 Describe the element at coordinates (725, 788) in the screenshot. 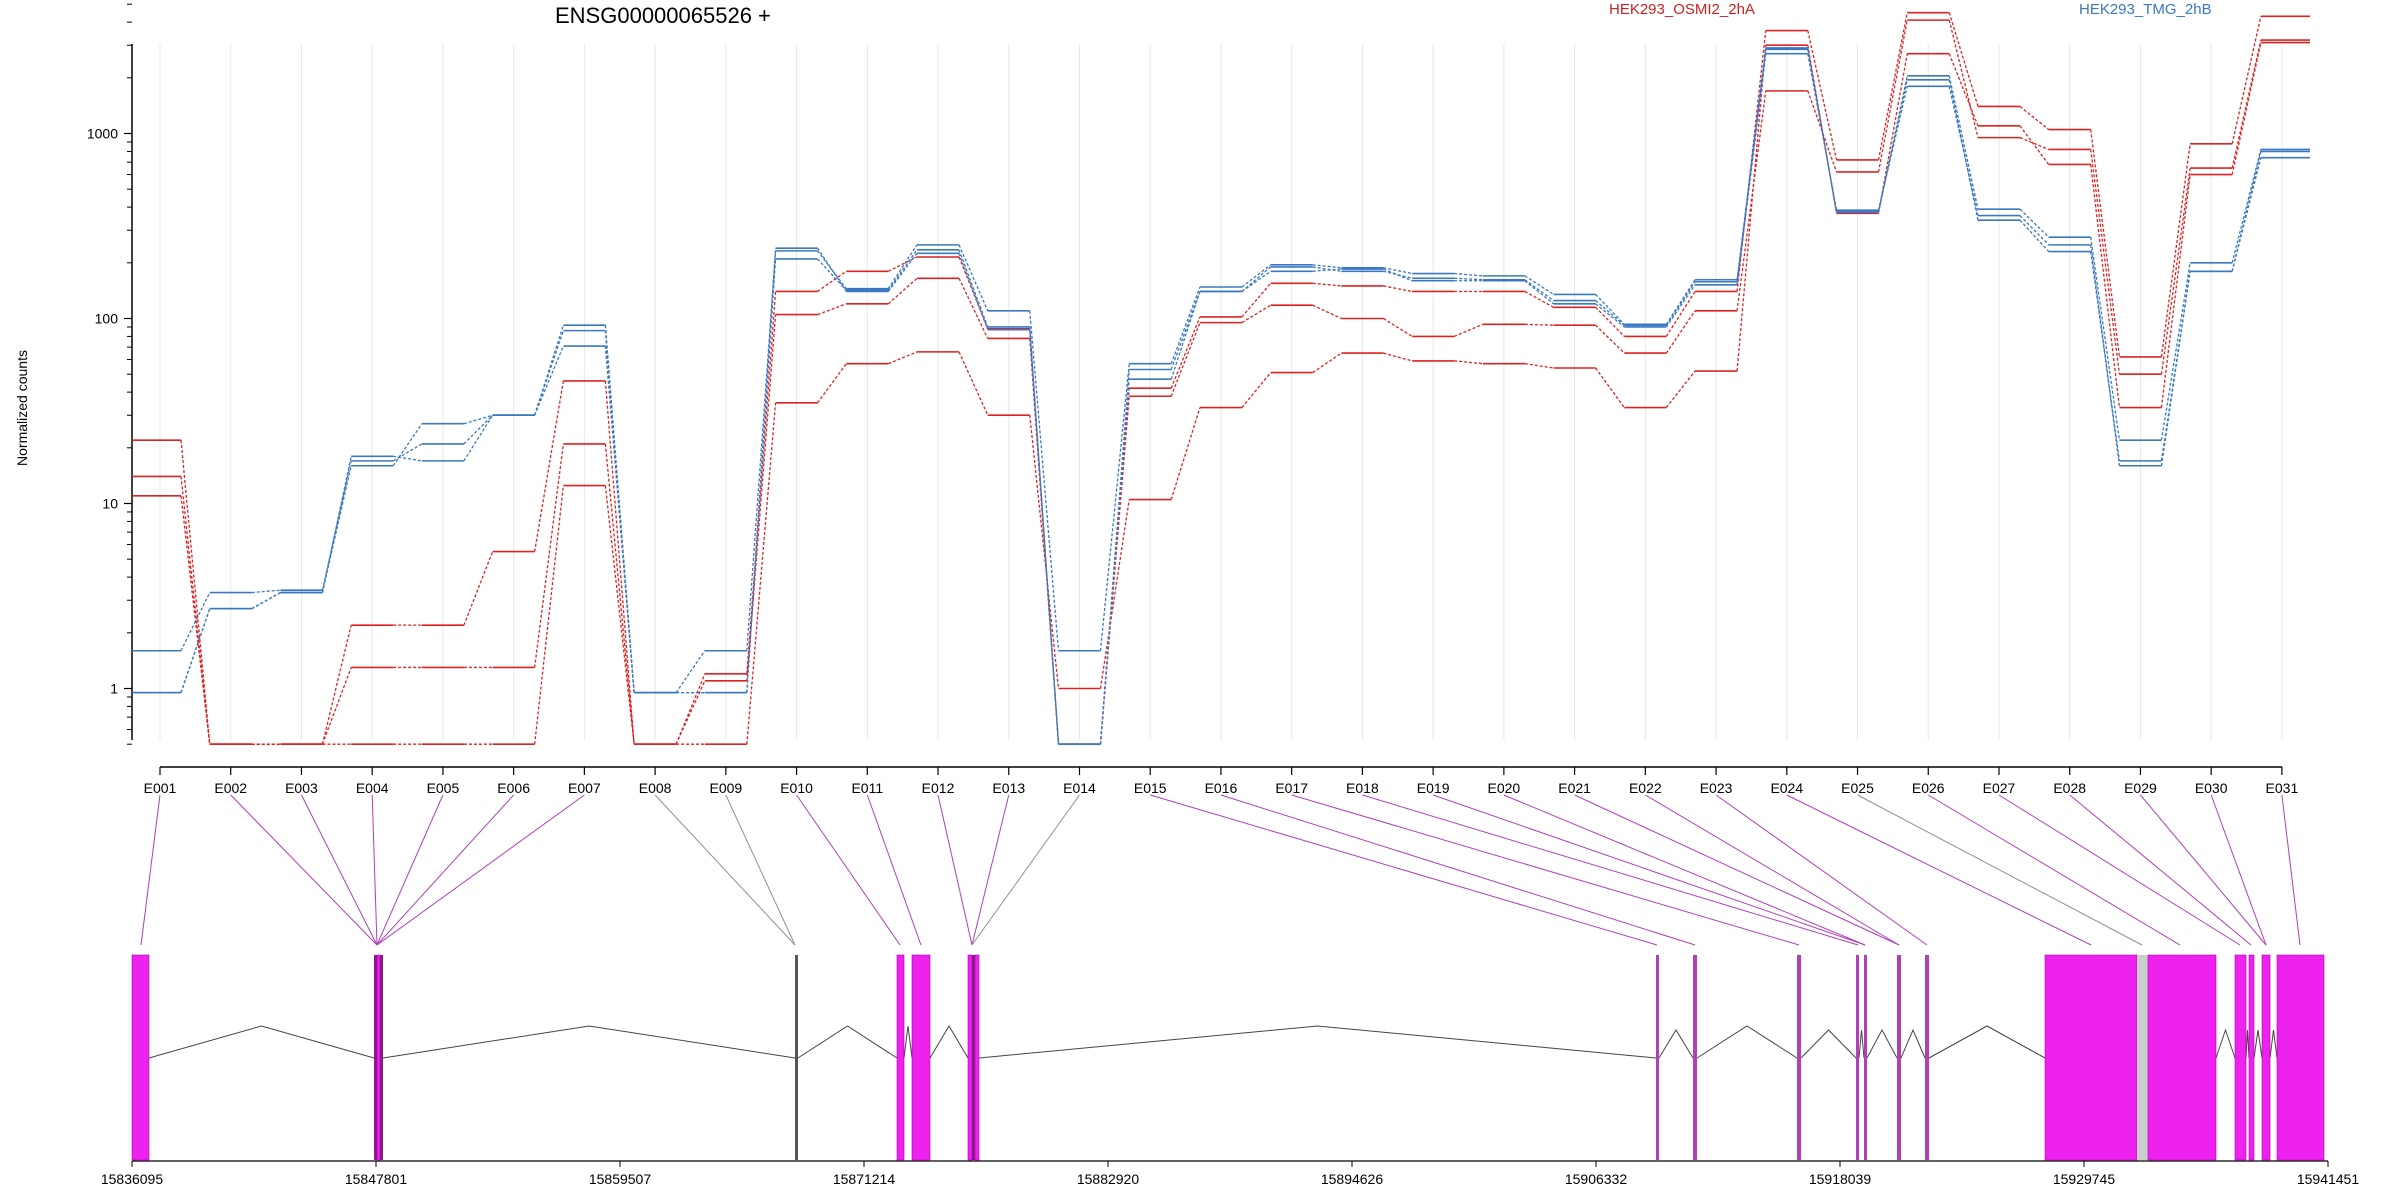

I see `x-tick-label: E009` at that location.